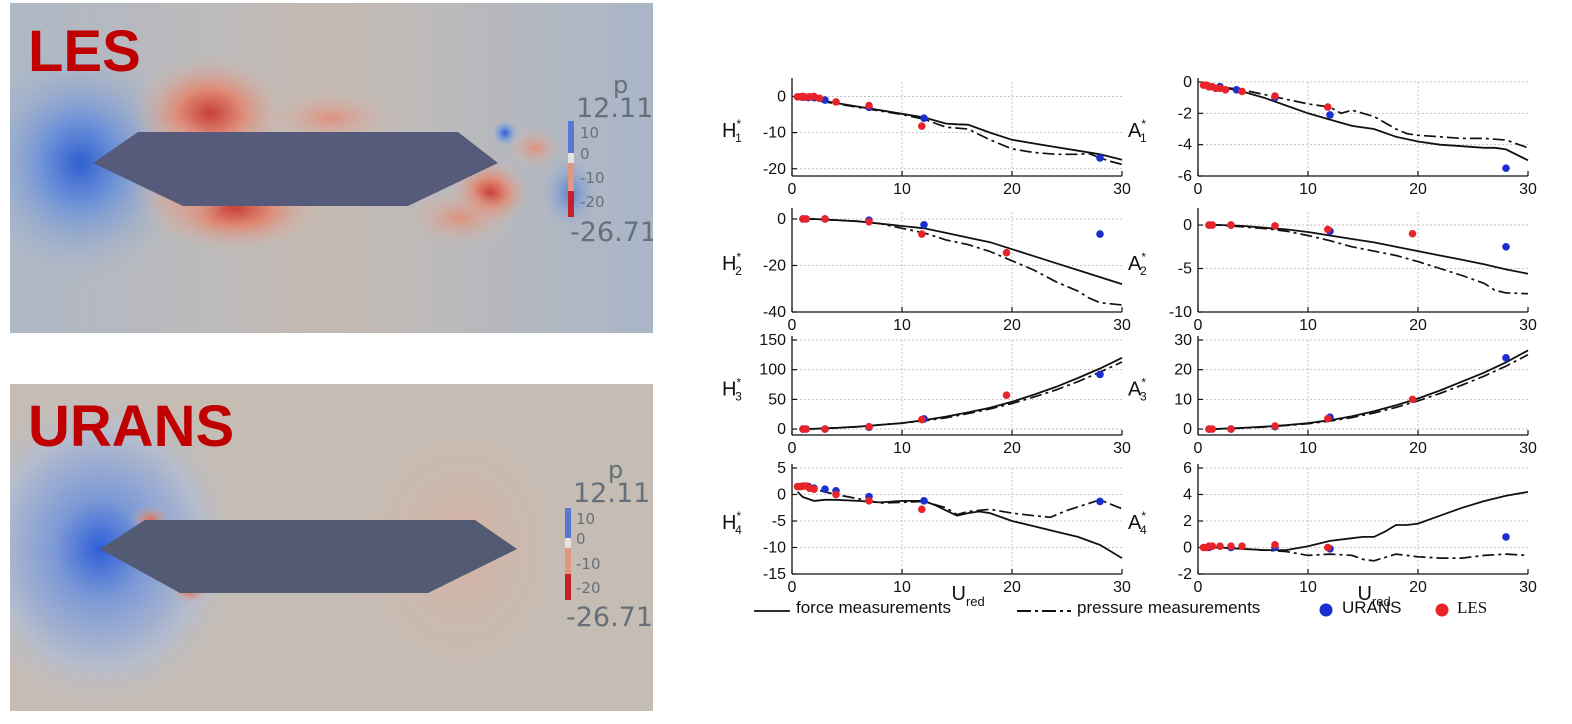 This screenshot has height=724, width=1572. I want to click on chart-panel-h4: 0 10 20 30 5 0 -5 -10 -15 H* 4 Ured, so click(926, 534).